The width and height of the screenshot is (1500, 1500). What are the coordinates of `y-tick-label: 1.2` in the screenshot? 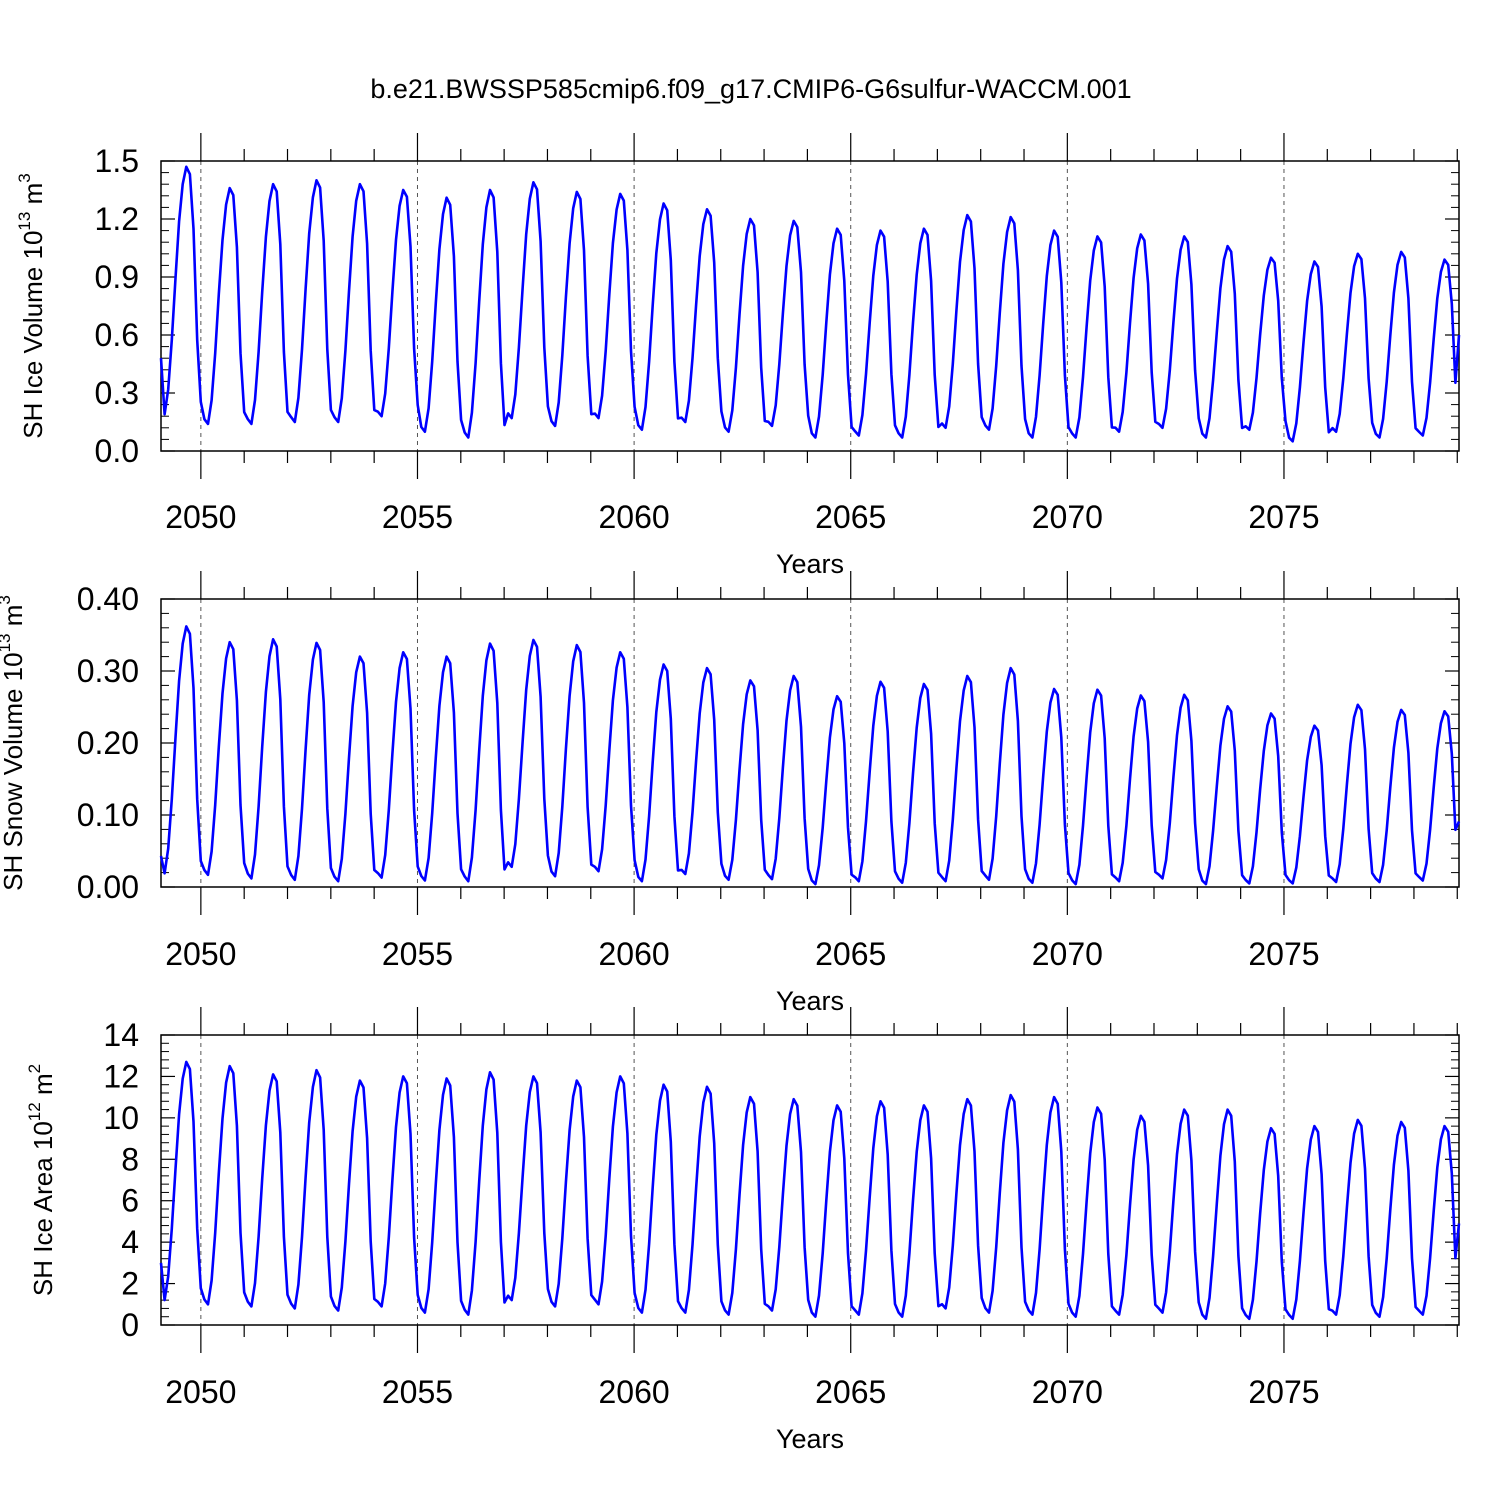 It's located at (117, 219).